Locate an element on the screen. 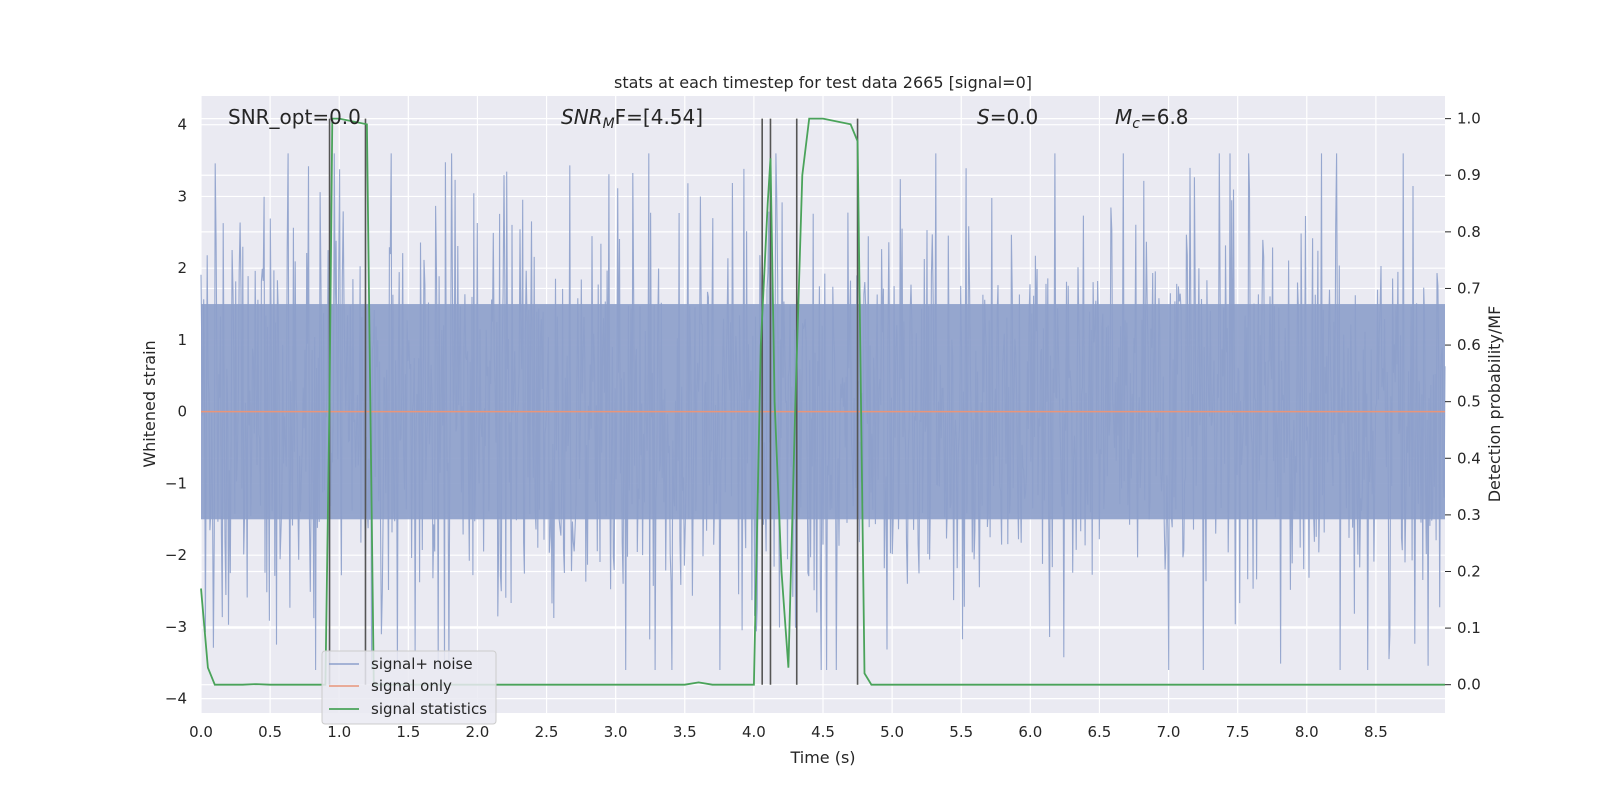  y-right-tick-label: 0.2 is located at coordinates (1469, 571).